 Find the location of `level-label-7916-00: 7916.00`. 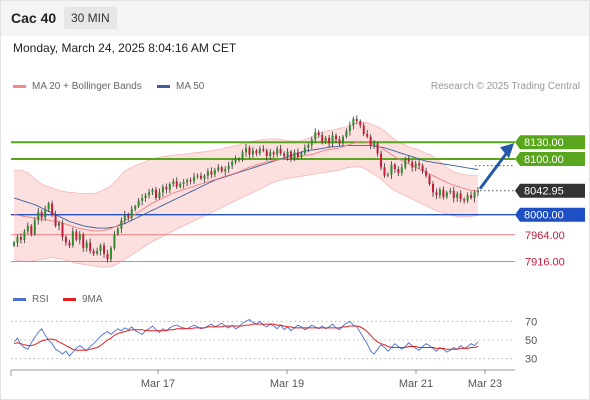

level-label-7916-00: 7916.00 is located at coordinates (545, 263).